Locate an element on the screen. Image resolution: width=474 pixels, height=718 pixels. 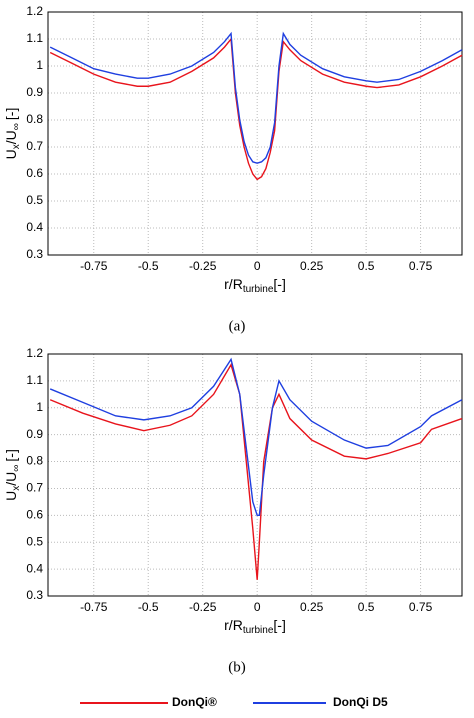
caption: (b) is located at coordinates (237, 667).